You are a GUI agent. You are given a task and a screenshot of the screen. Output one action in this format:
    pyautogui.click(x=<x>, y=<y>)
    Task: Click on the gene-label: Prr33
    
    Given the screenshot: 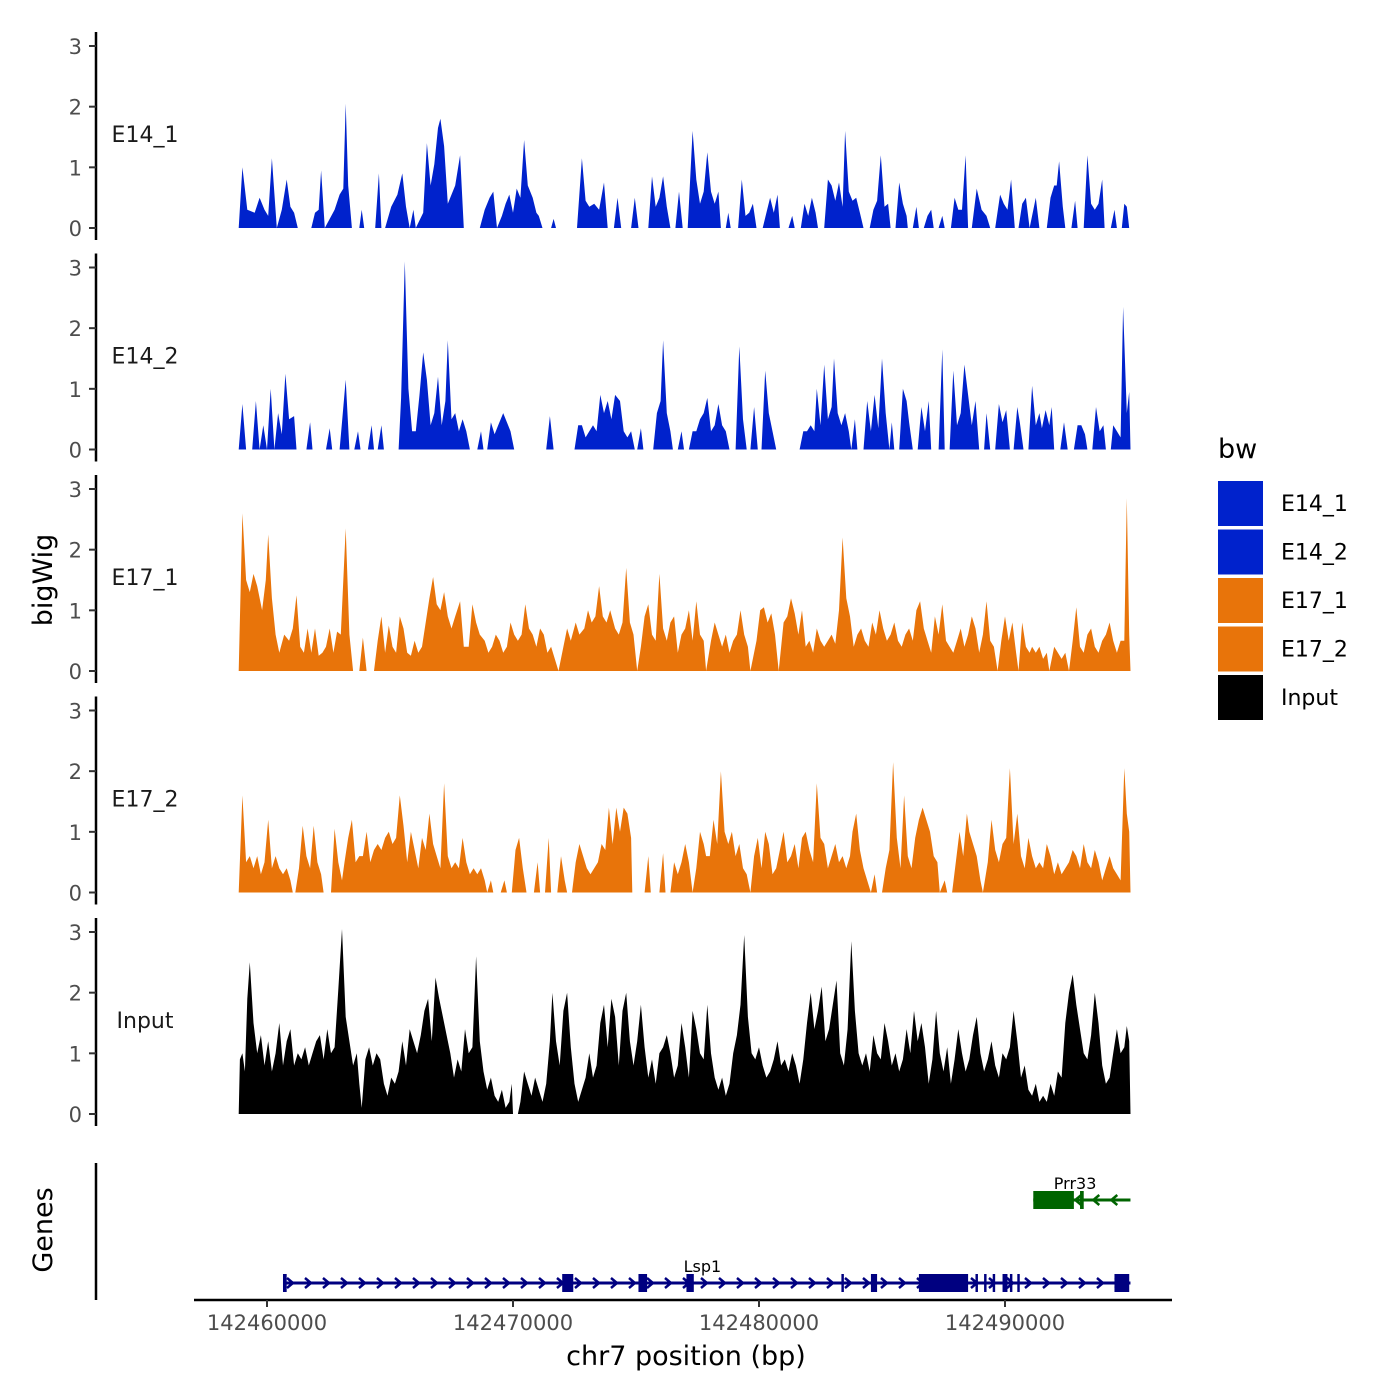 What is the action you would take?
    pyautogui.click(x=1075, y=1183)
    